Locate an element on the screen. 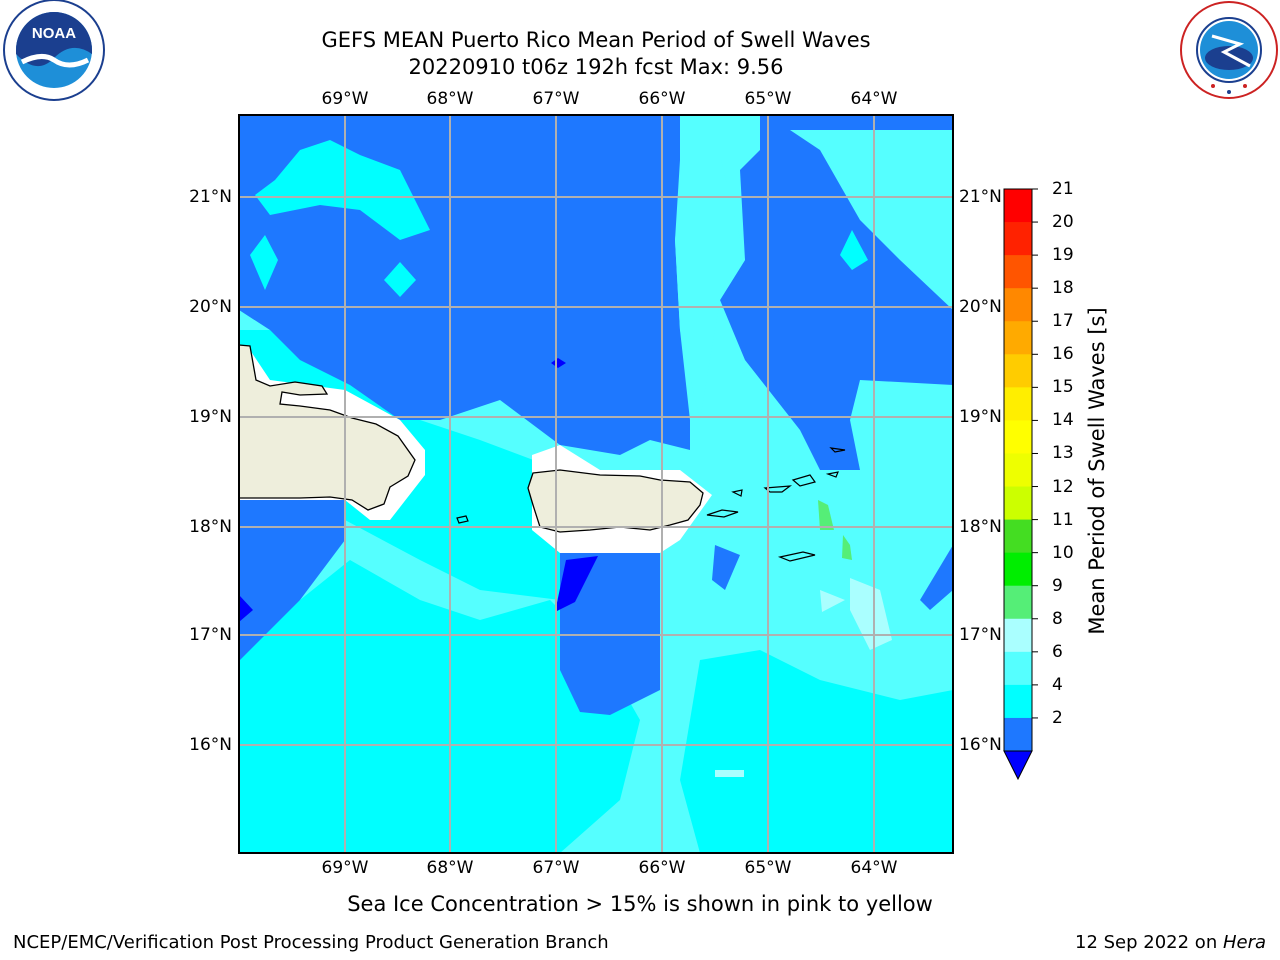  colorbar-tick-label: 8 is located at coordinates (1057, 618).